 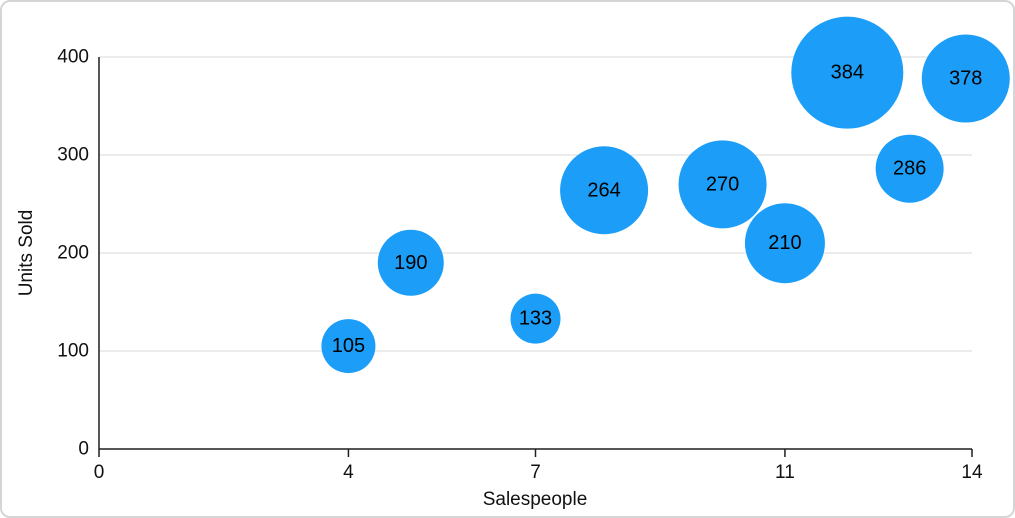 I want to click on y-tick-label: 300, so click(x=73, y=155).